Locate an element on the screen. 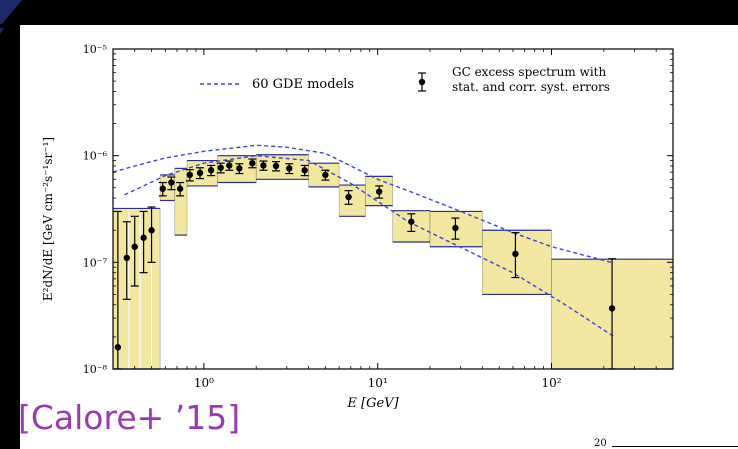 Image resolution: width=738 pixels, height=449 pixels. legend-excess-label-line2: stat. and corr. syst. errors is located at coordinates (531, 87).